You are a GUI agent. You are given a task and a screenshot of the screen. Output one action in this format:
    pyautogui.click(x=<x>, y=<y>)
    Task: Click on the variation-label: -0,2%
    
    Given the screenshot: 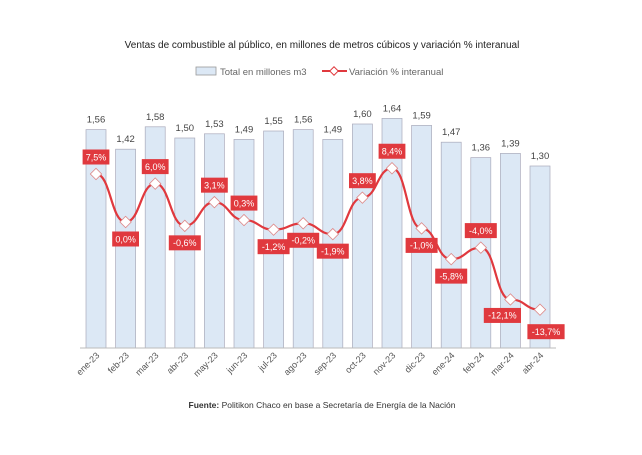 What is the action you would take?
    pyautogui.click(x=303, y=241)
    